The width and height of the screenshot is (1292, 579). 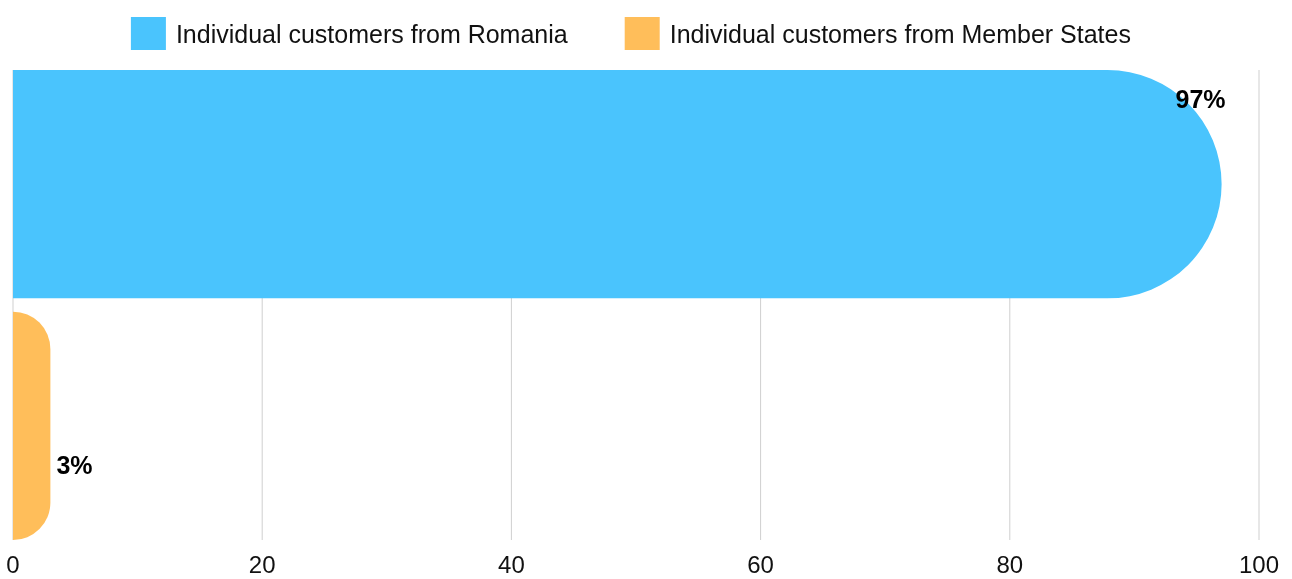 What do you see at coordinates (262, 564) in the screenshot?
I see `x-tick-label: 20` at bounding box center [262, 564].